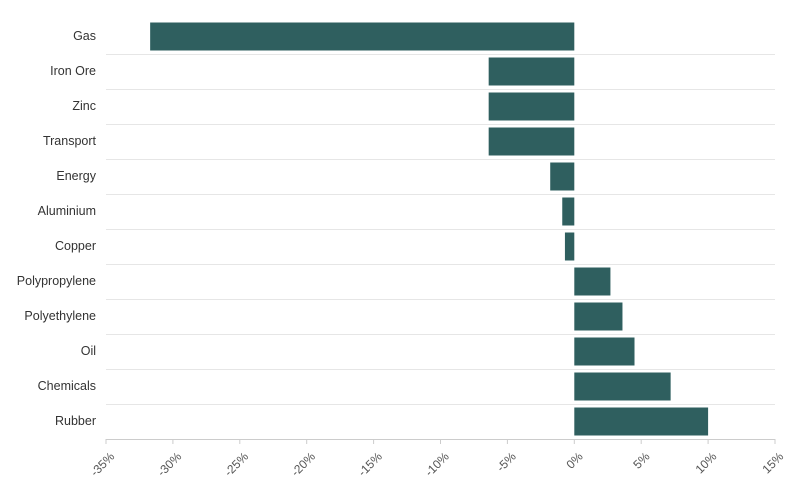  Describe the element at coordinates (562, 176) in the screenshot. I see `bar-energy` at that location.